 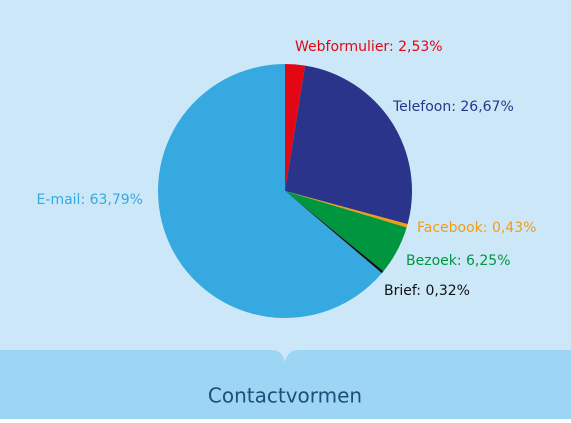 I want to click on slice-label: E-mail: 63,79%, so click(x=90, y=200).